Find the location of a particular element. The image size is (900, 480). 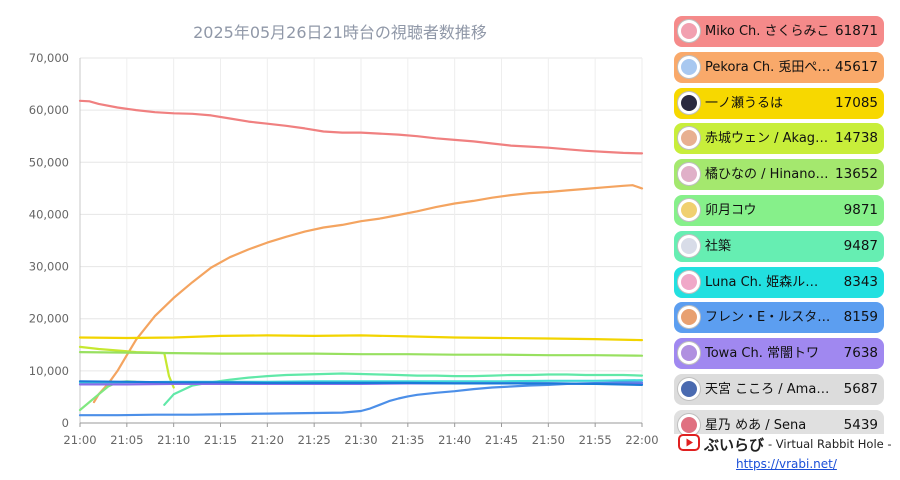

legend-item: Luna Ch. 姫森ルーナ 8343 is located at coordinates (779, 282).